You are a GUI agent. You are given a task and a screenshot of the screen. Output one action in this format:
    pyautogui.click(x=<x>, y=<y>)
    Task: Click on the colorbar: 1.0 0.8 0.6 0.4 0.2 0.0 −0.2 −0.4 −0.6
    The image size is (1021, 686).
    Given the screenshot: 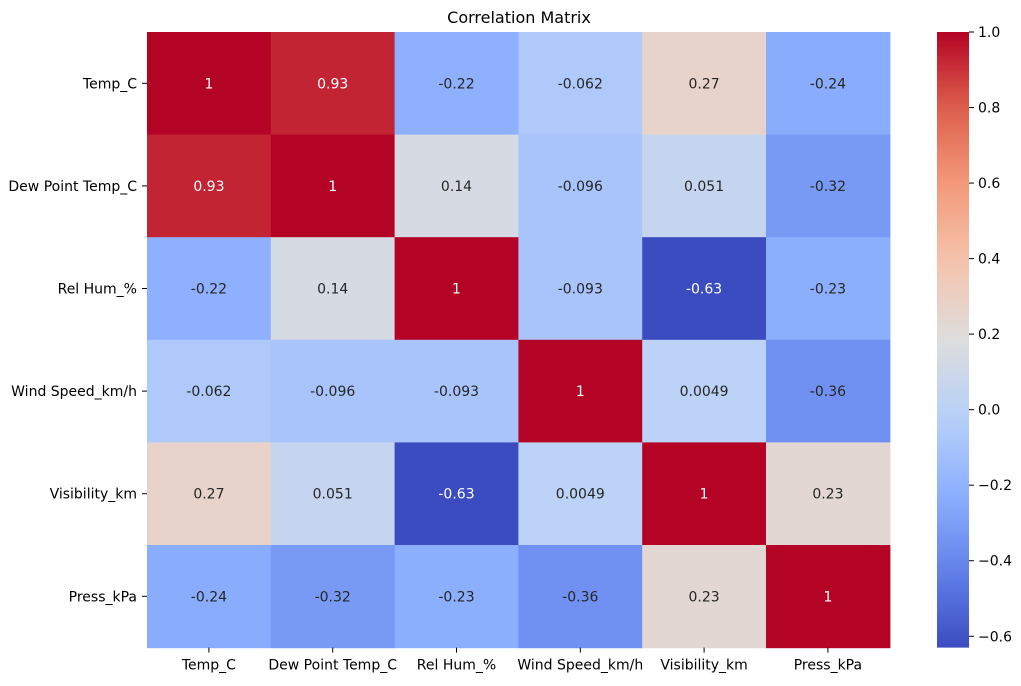 What is the action you would take?
    pyautogui.click(x=974, y=336)
    